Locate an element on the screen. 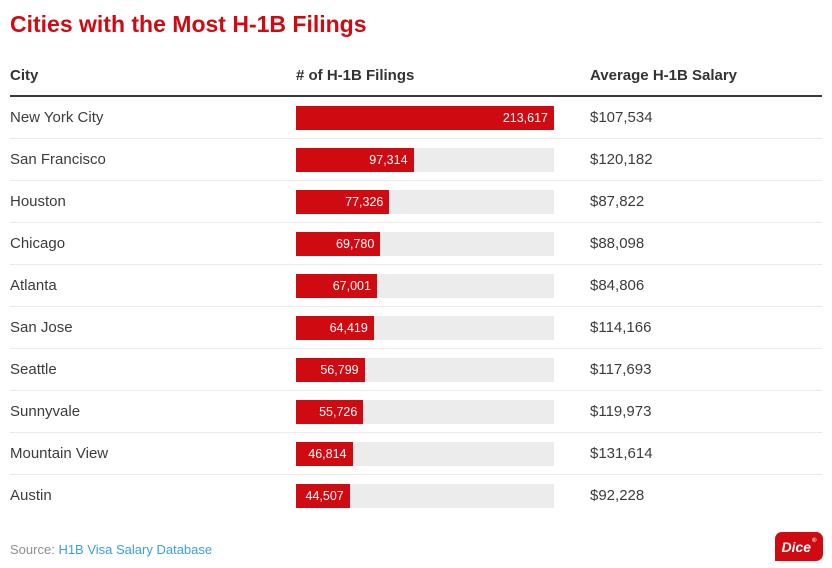 This screenshot has height=568, width=832. source-line: Source: H1B Visa Salary Database is located at coordinates (111, 549).